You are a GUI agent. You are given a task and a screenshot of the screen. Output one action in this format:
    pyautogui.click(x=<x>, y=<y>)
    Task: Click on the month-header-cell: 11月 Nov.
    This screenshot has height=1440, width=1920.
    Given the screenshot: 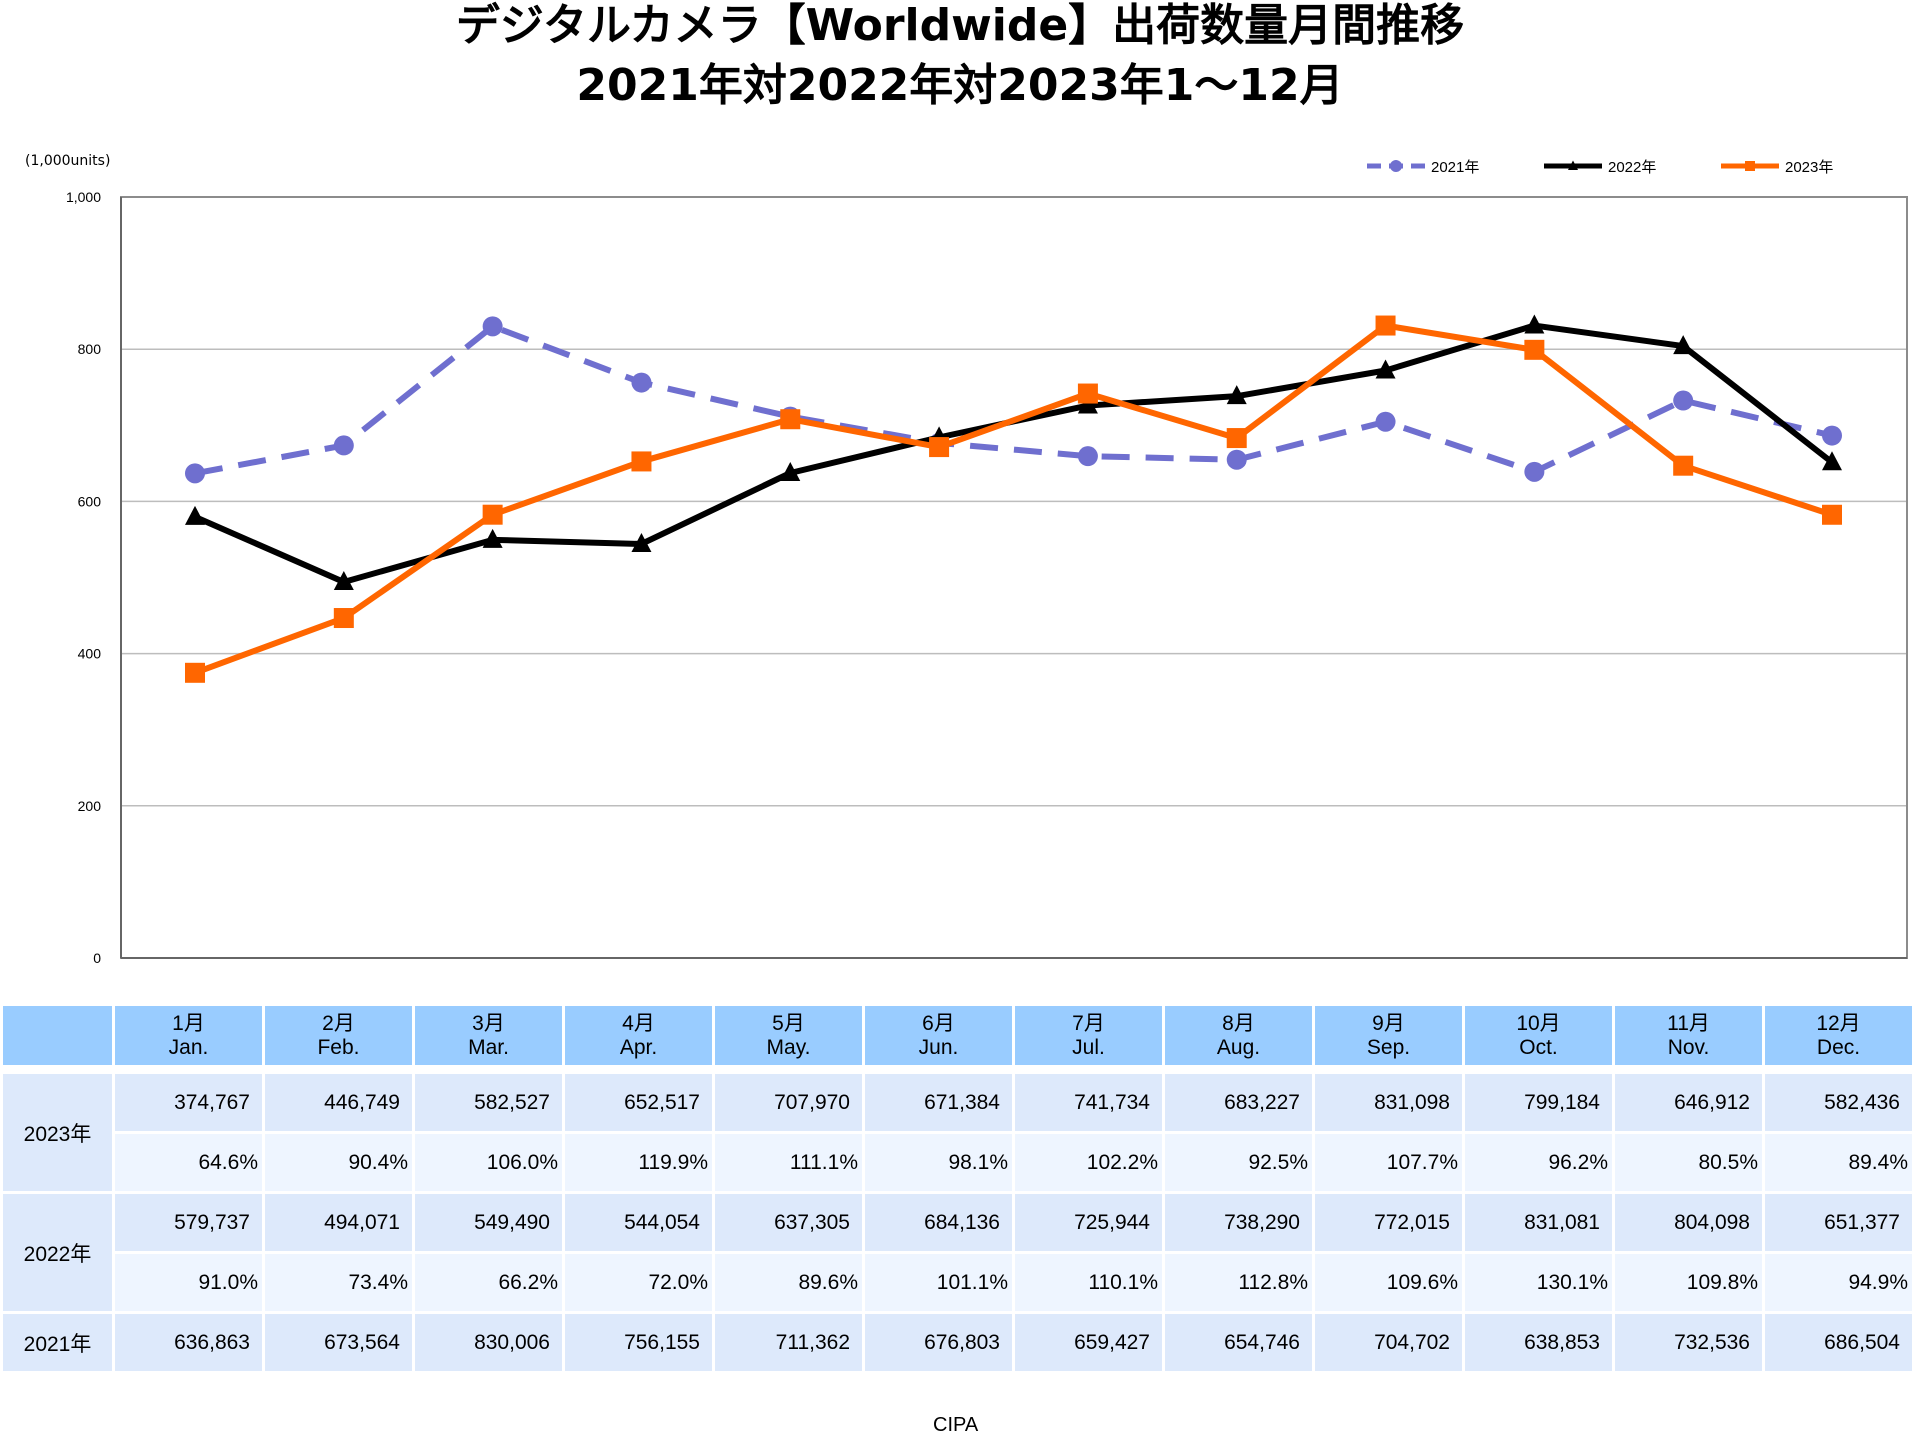 What is the action you would take?
    pyautogui.click(x=1688, y=1035)
    